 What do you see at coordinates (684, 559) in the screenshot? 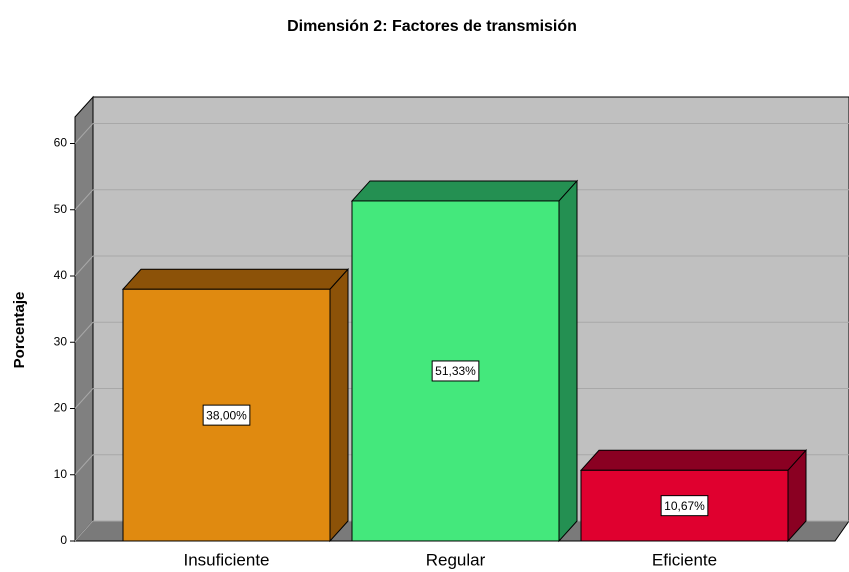
I see `x-tick-label: Eficiente` at bounding box center [684, 559].